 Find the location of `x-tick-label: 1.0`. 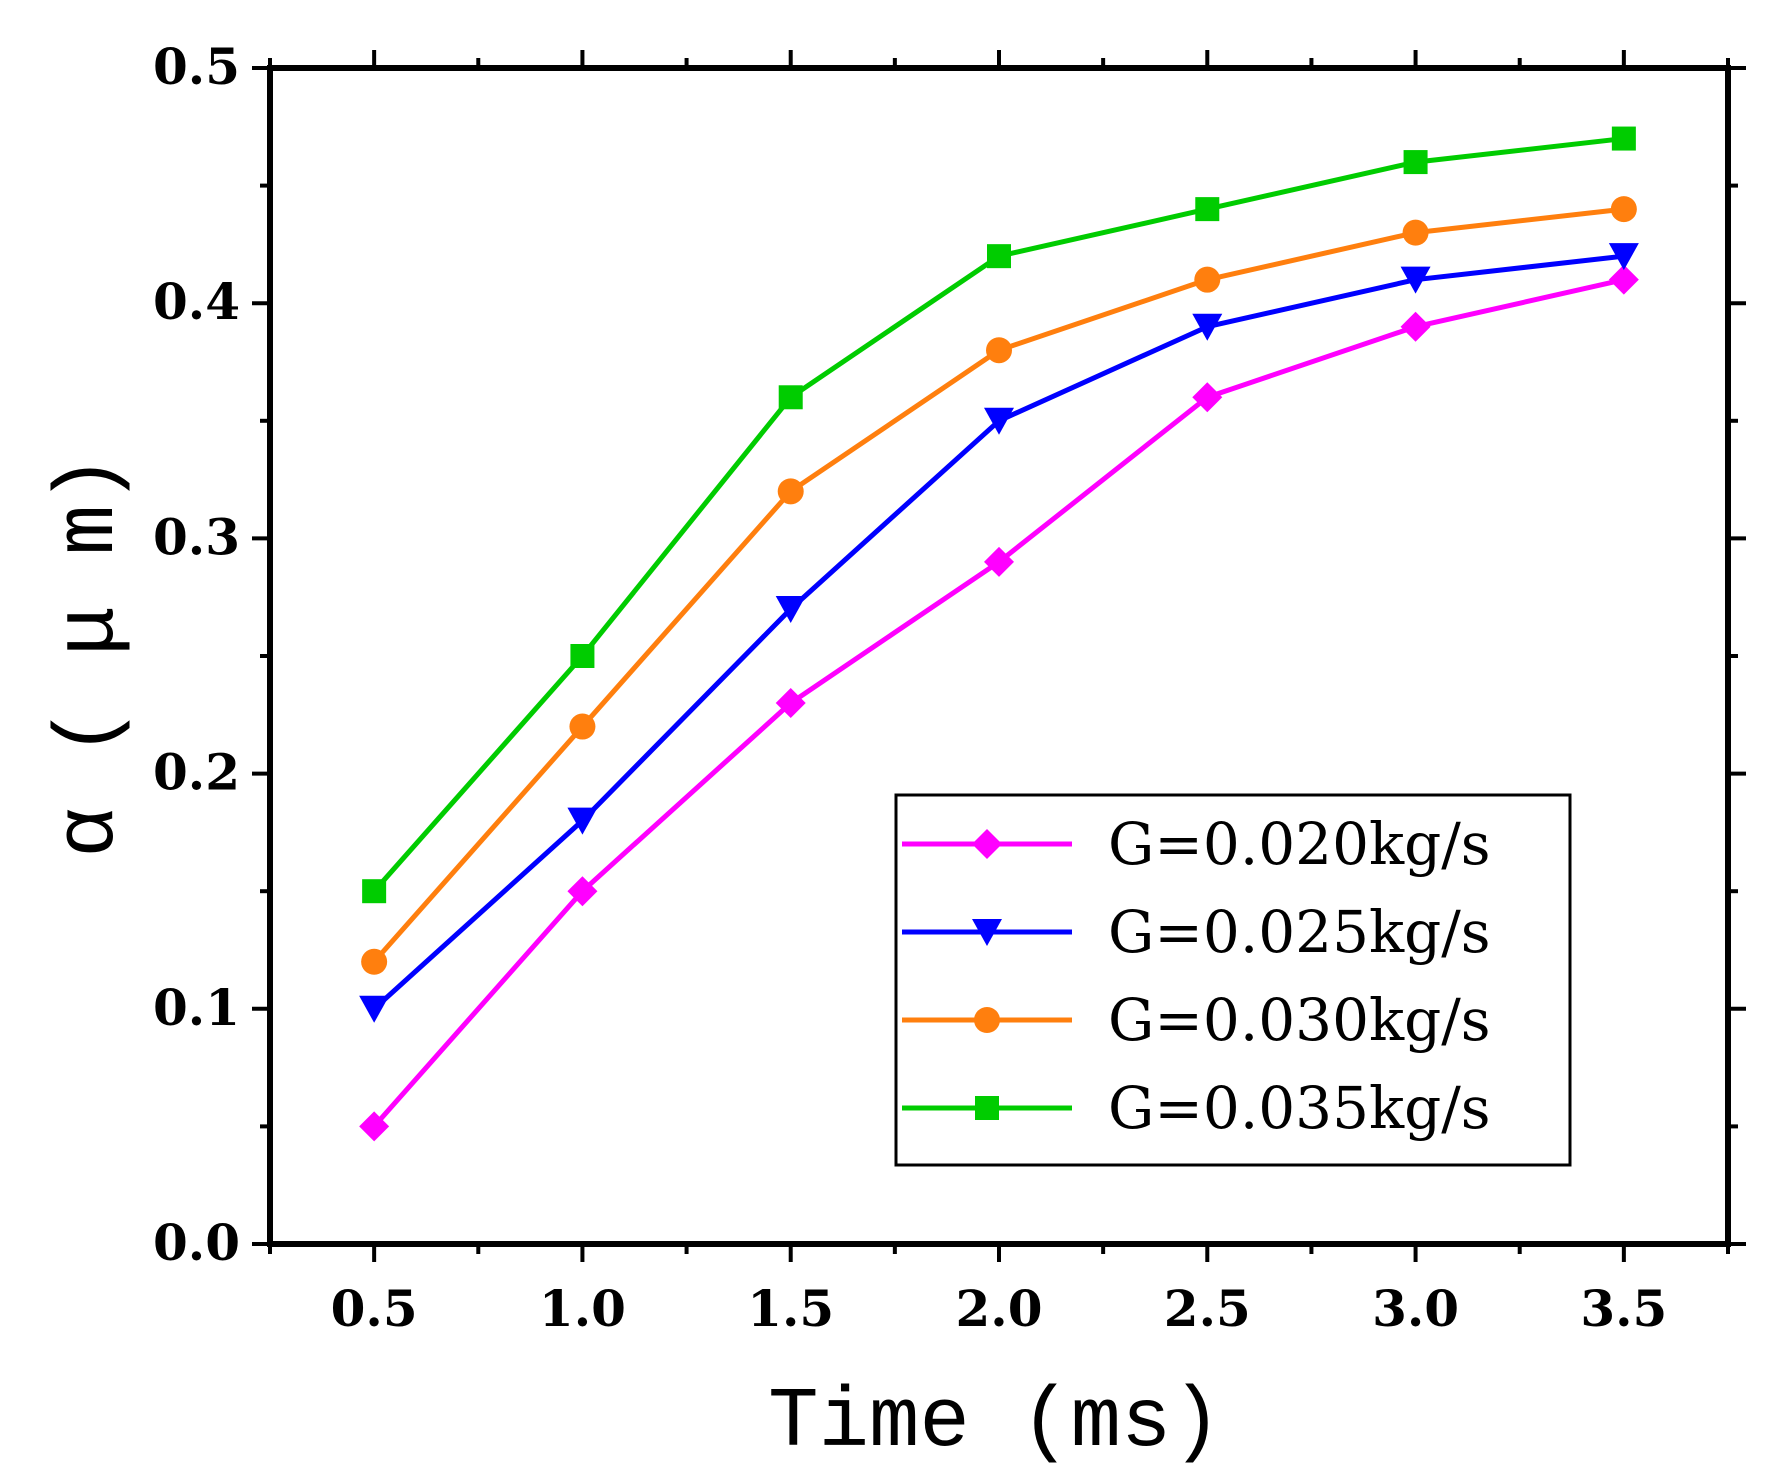

x-tick-label: 1.0 is located at coordinates (582, 1308).